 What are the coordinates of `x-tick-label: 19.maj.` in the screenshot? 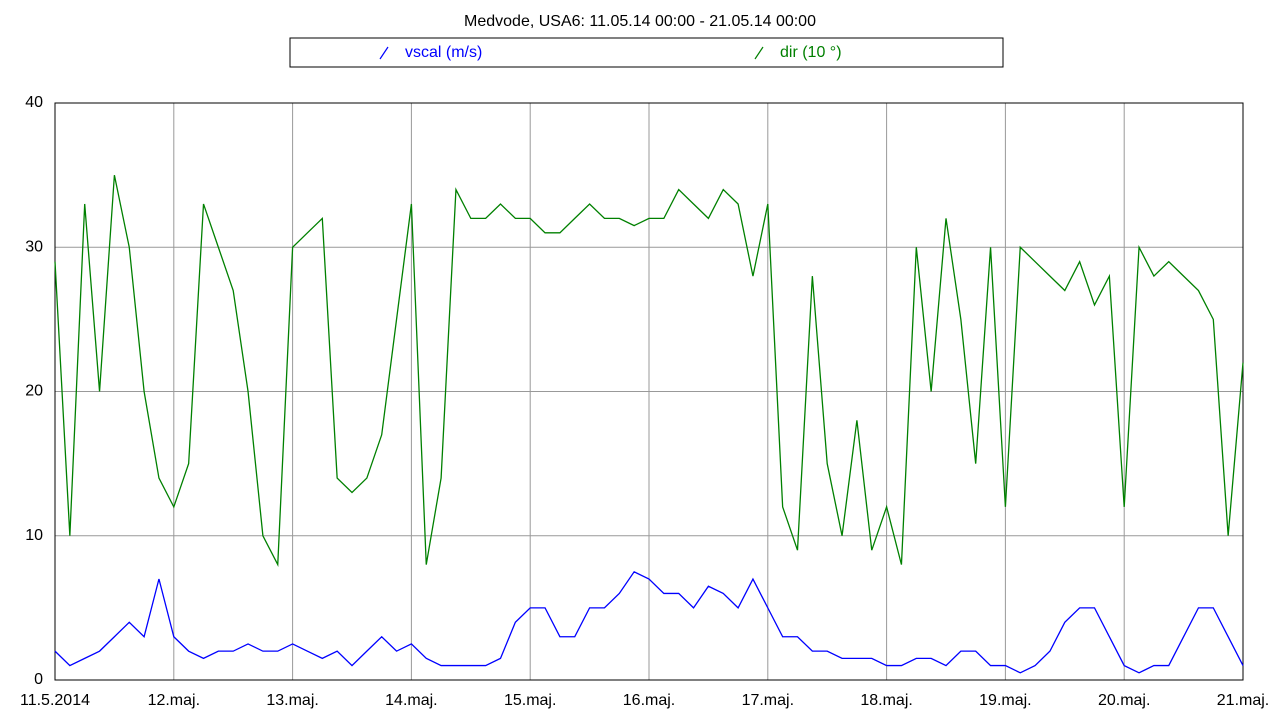 It's located at (1005, 700).